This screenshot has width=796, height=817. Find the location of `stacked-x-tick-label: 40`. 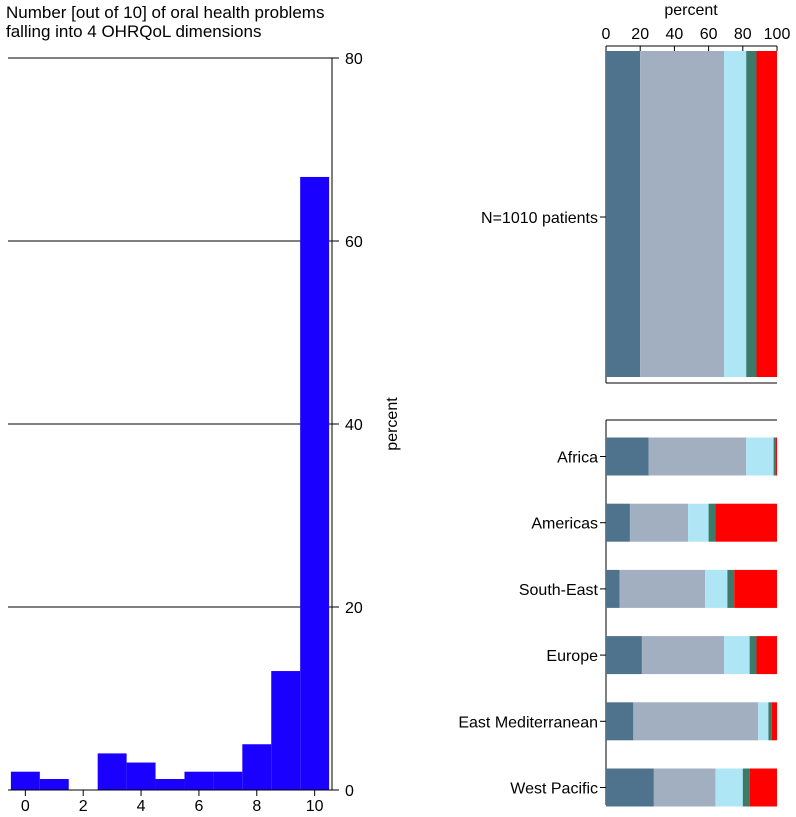

stacked-x-tick-label: 40 is located at coordinates (675, 34).